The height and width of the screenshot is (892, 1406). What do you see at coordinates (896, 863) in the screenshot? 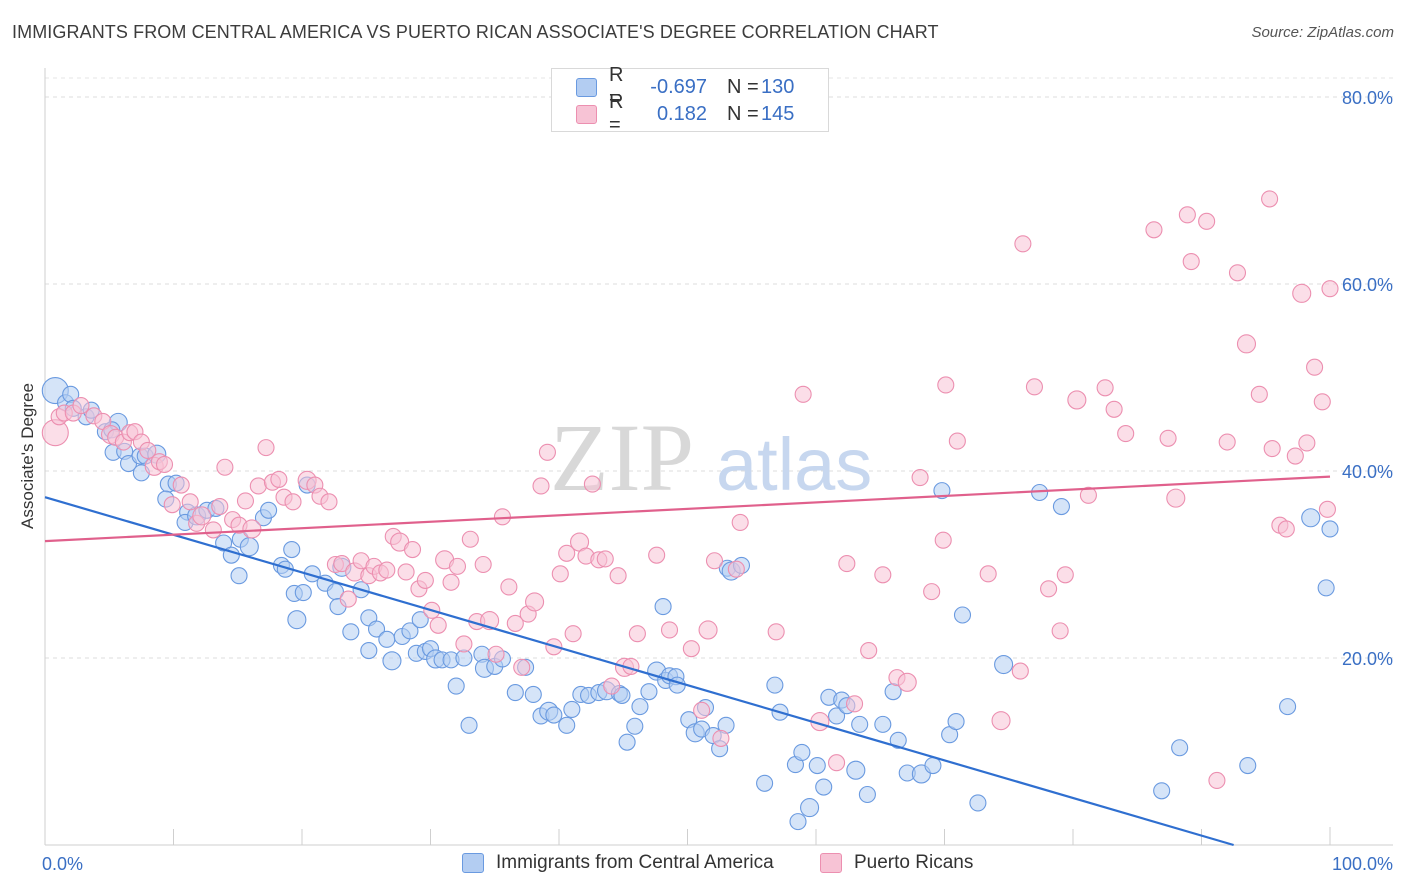
I see `bottom-legend-pink: Puerto Ricans` at bounding box center [896, 863].